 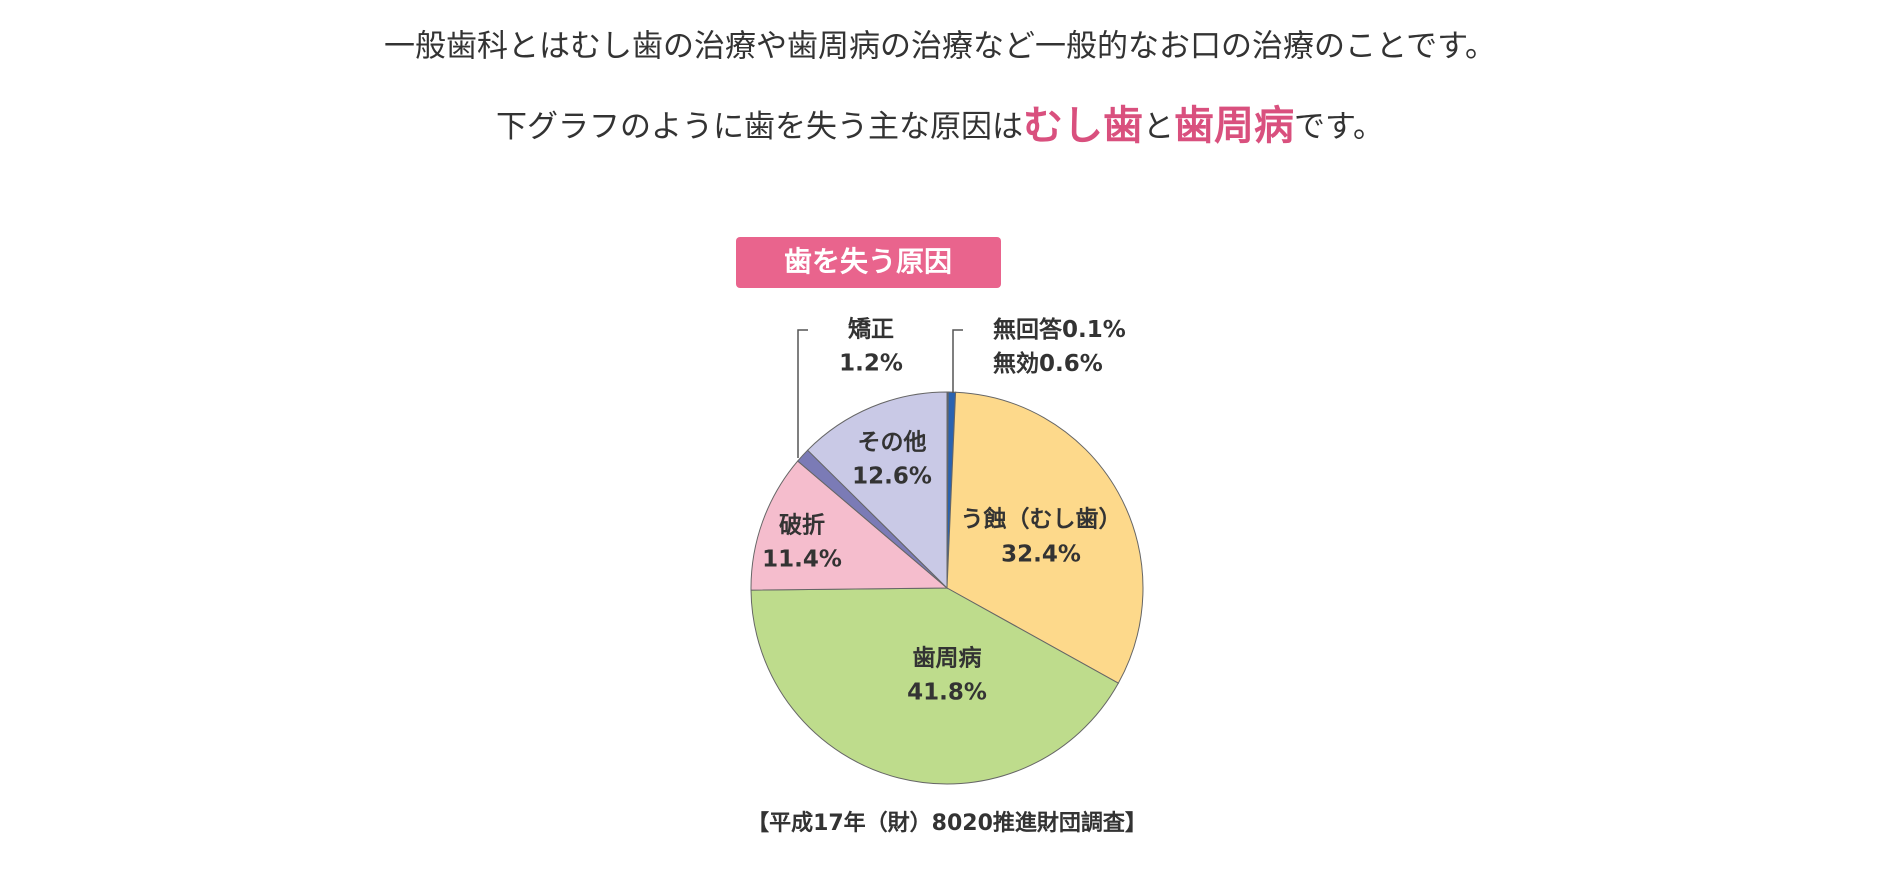 What do you see at coordinates (802, 525) in the screenshot?
I see `slice-name: 破折` at bounding box center [802, 525].